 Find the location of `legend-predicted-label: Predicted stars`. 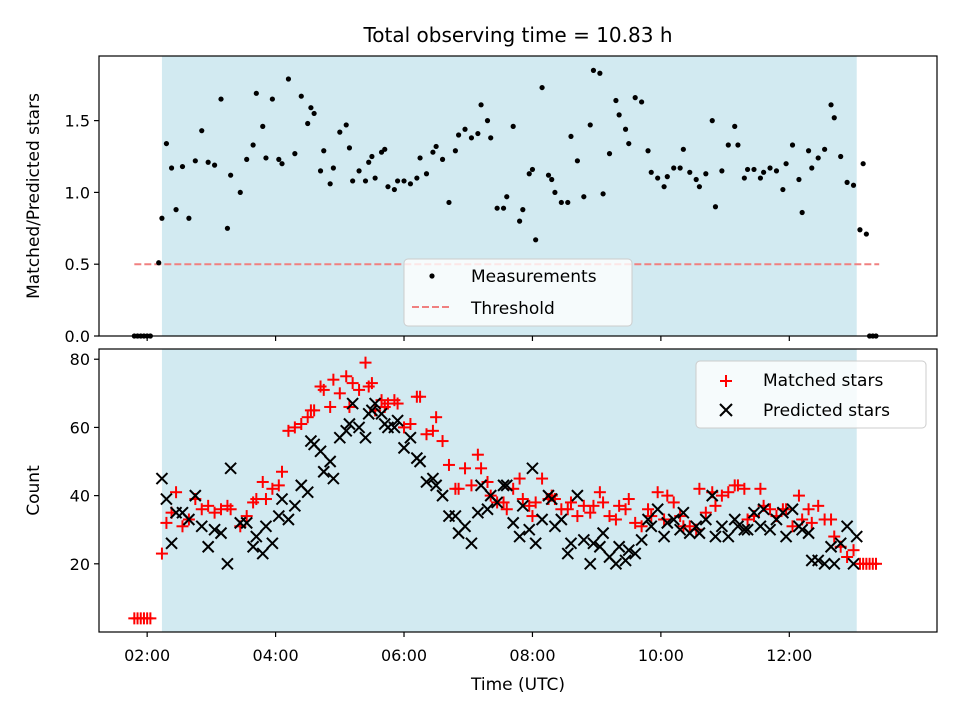

legend-predicted-label: Predicted stars is located at coordinates (826, 411).